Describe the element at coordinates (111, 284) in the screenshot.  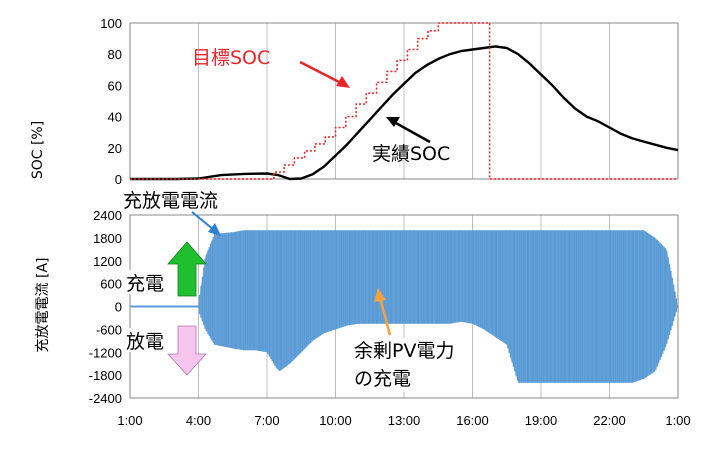
I see `current-y-tick-600: 600` at that location.